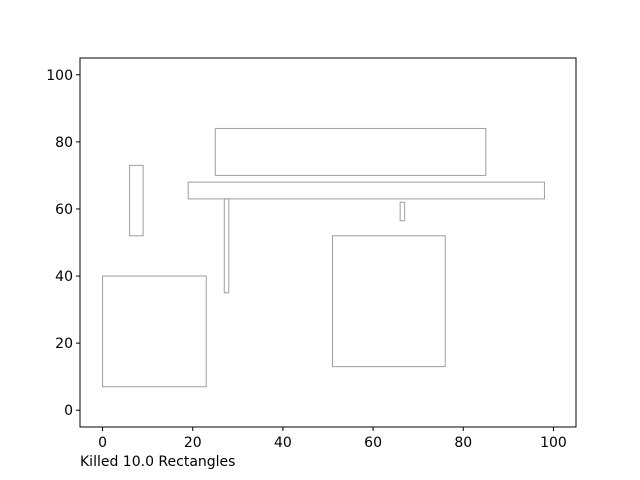 The height and width of the screenshot is (480, 640). I want to click on x-tick-label: 0, so click(102, 443).